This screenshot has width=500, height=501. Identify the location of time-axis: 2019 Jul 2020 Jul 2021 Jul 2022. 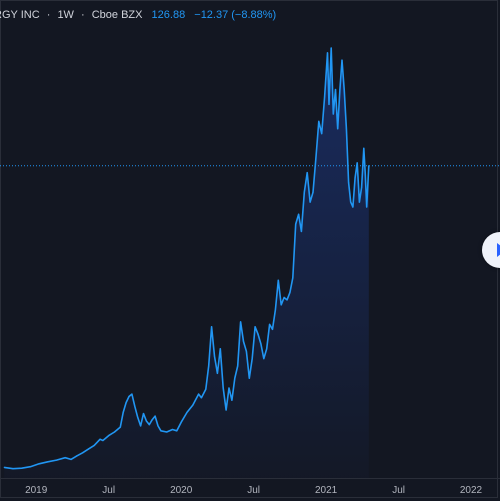
(250, 489).